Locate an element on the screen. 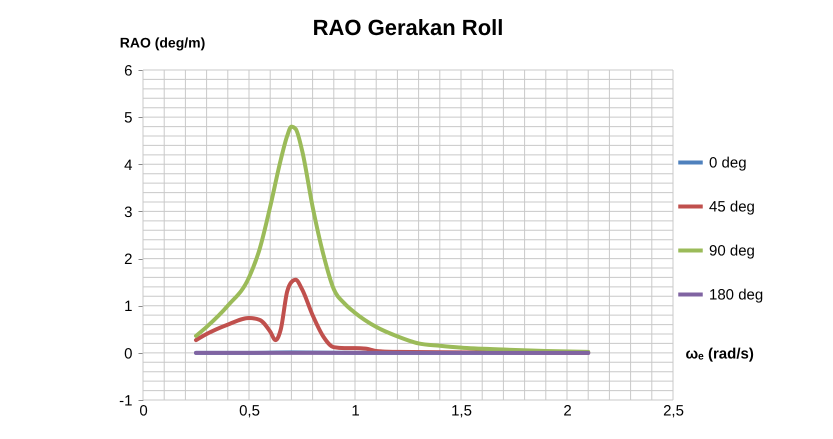  y-tick-label: 4 is located at coordinates (128, 165).